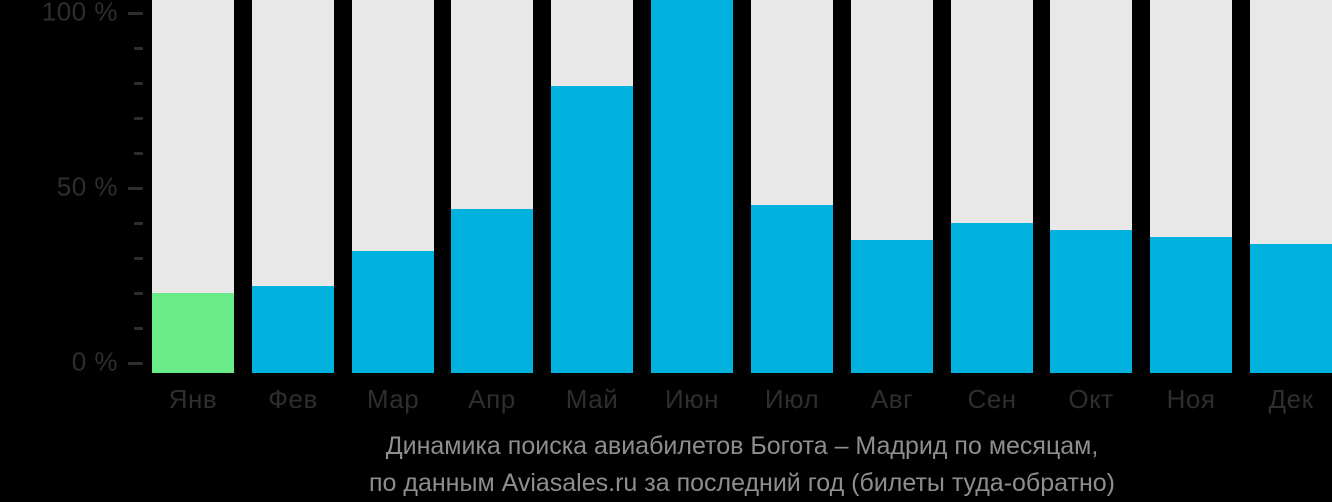 This screenshot has height=502, width=1332. What do you see at coordinates (592, 399) in the screenshot?
I see `x-tick-label: Май` at bounding box center [592, 399].